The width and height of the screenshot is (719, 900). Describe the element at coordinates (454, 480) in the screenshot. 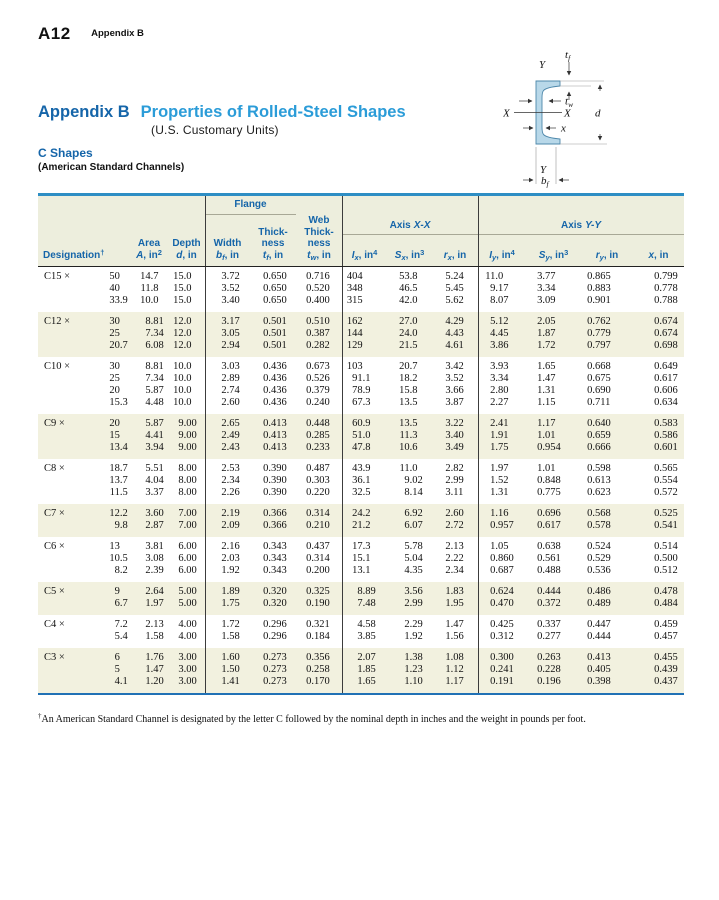

I see `value-cell-rx: 2.99` at that location.